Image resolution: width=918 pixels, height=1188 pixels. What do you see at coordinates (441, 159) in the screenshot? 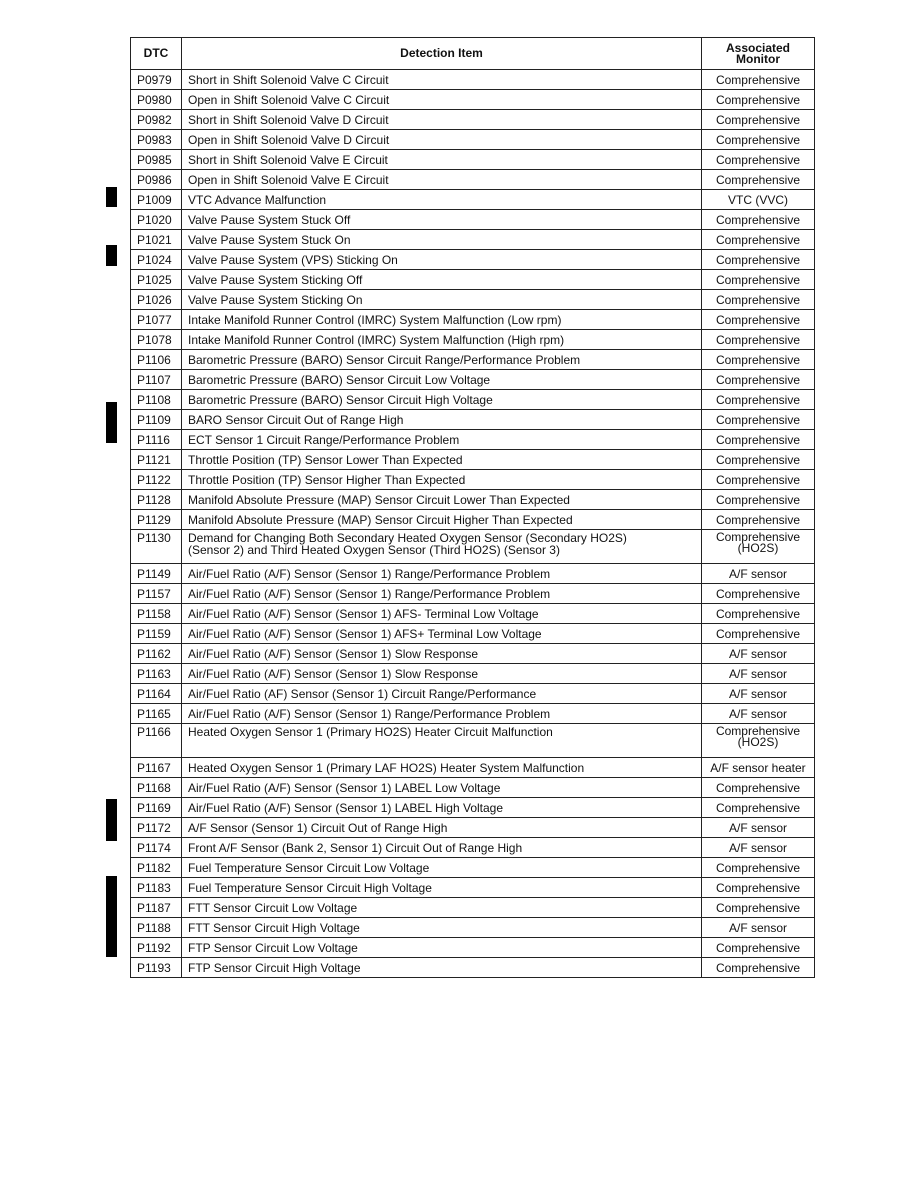
I see `detection-item-cell: Short in Shift Solenoid Valve E Circuit` at bounding box center [441, 159].